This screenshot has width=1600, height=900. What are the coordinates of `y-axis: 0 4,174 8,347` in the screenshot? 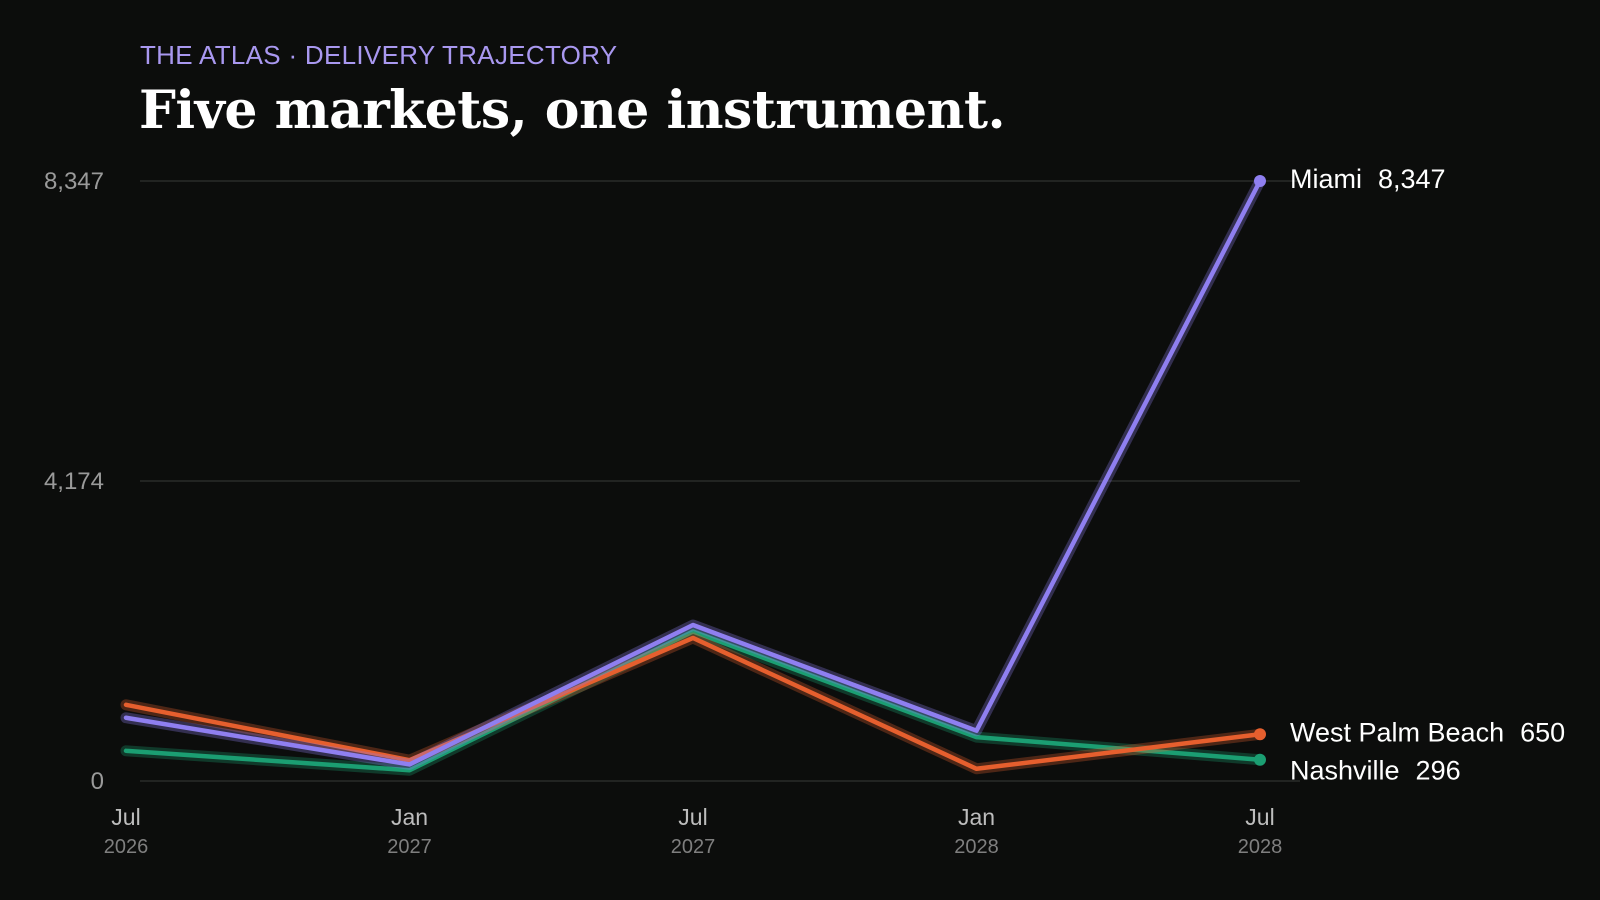 It's located at (74, 481).